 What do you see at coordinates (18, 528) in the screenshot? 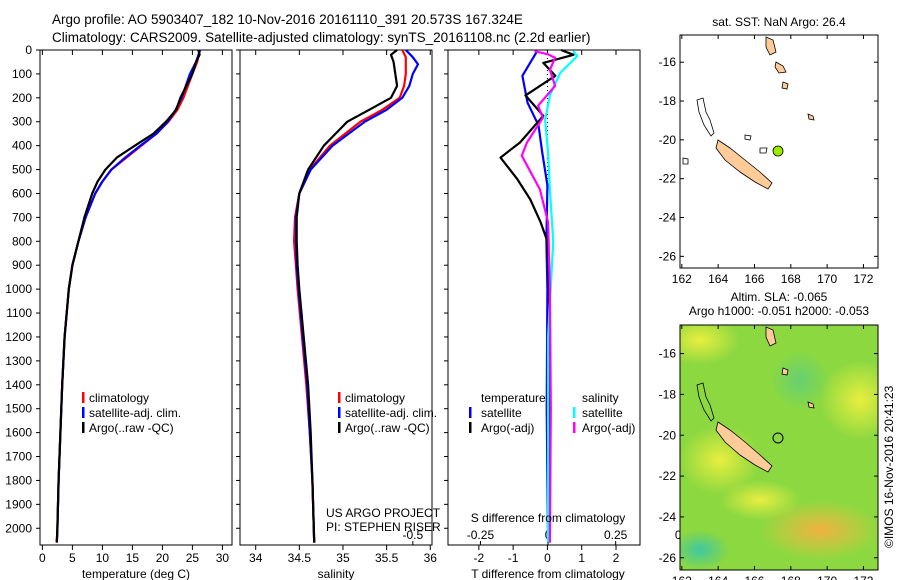
I see `y-tick-label: 2000` at bounding box center [18, 528].